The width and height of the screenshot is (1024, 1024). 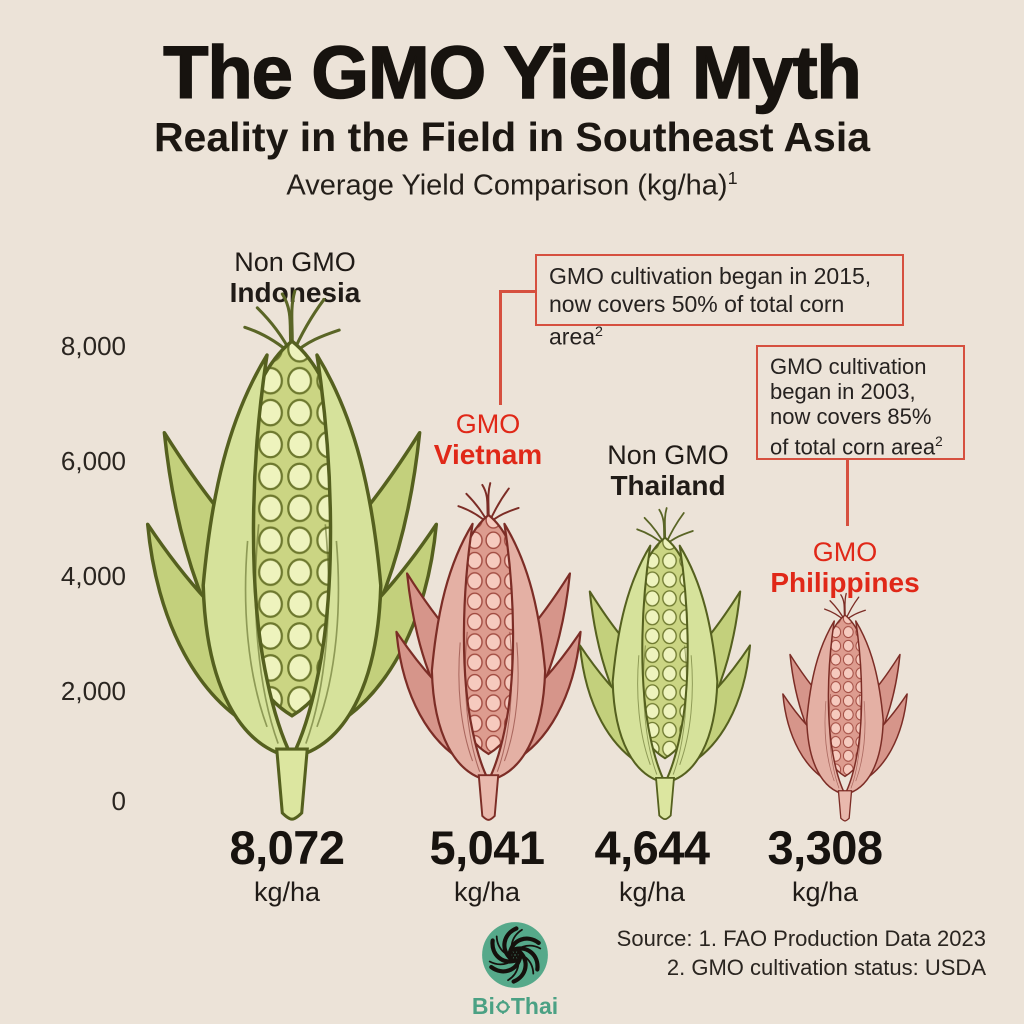 What do you see at coordinates (732, 178) in the screenshot?
I see `axis-title-footnote: 1` at bounding box center [732, 178].